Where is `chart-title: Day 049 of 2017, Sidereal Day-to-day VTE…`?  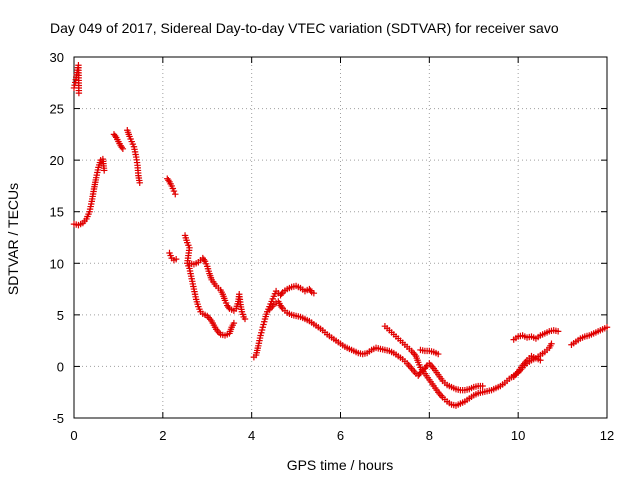
chart-title: Day 049 of 2017, Sidereal Day-to-day VTE… is located at coordinates (304, 28).